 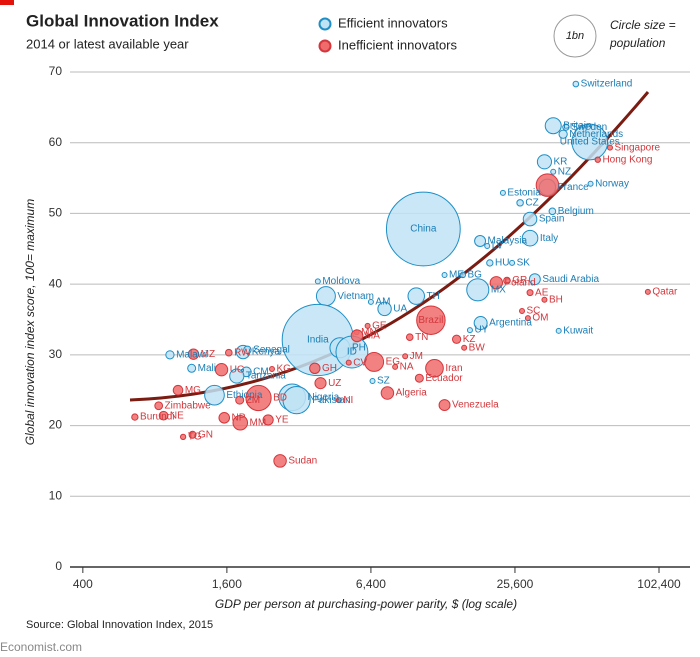 I want to click on point-label: Poland, so click(x=520, y=282).